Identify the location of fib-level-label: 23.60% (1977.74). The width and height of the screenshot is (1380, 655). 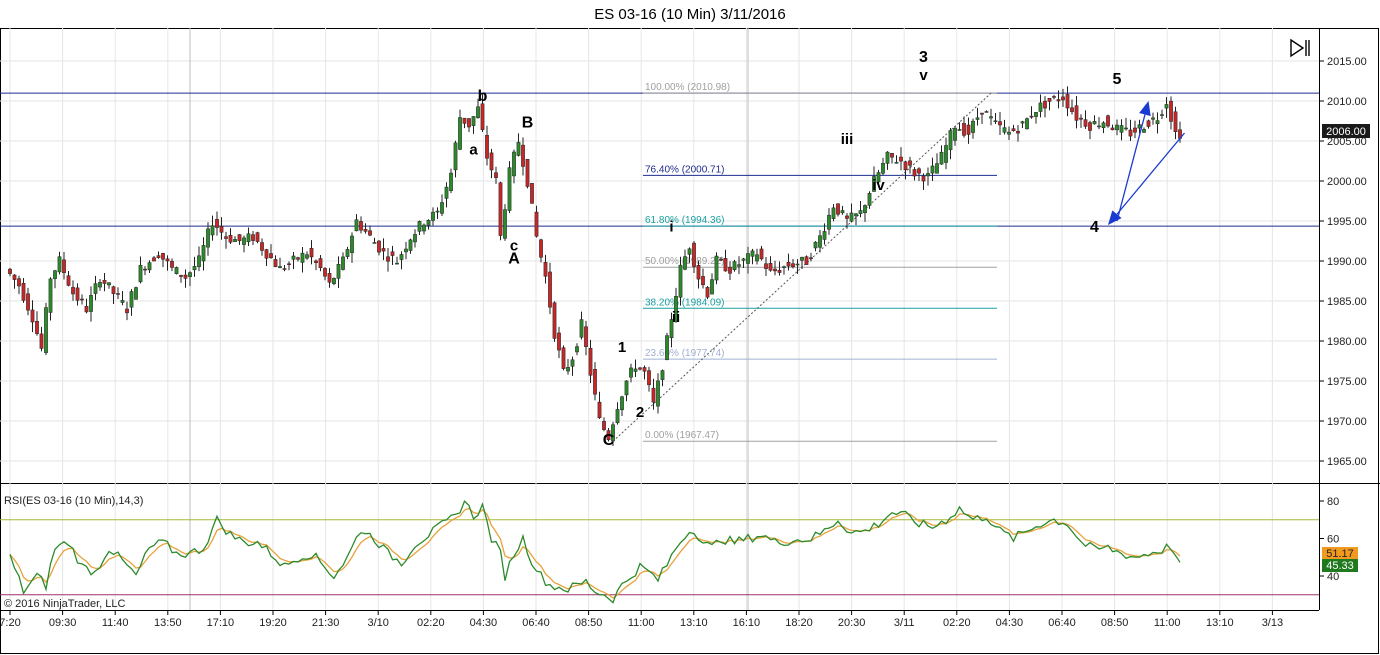
(685, 353).